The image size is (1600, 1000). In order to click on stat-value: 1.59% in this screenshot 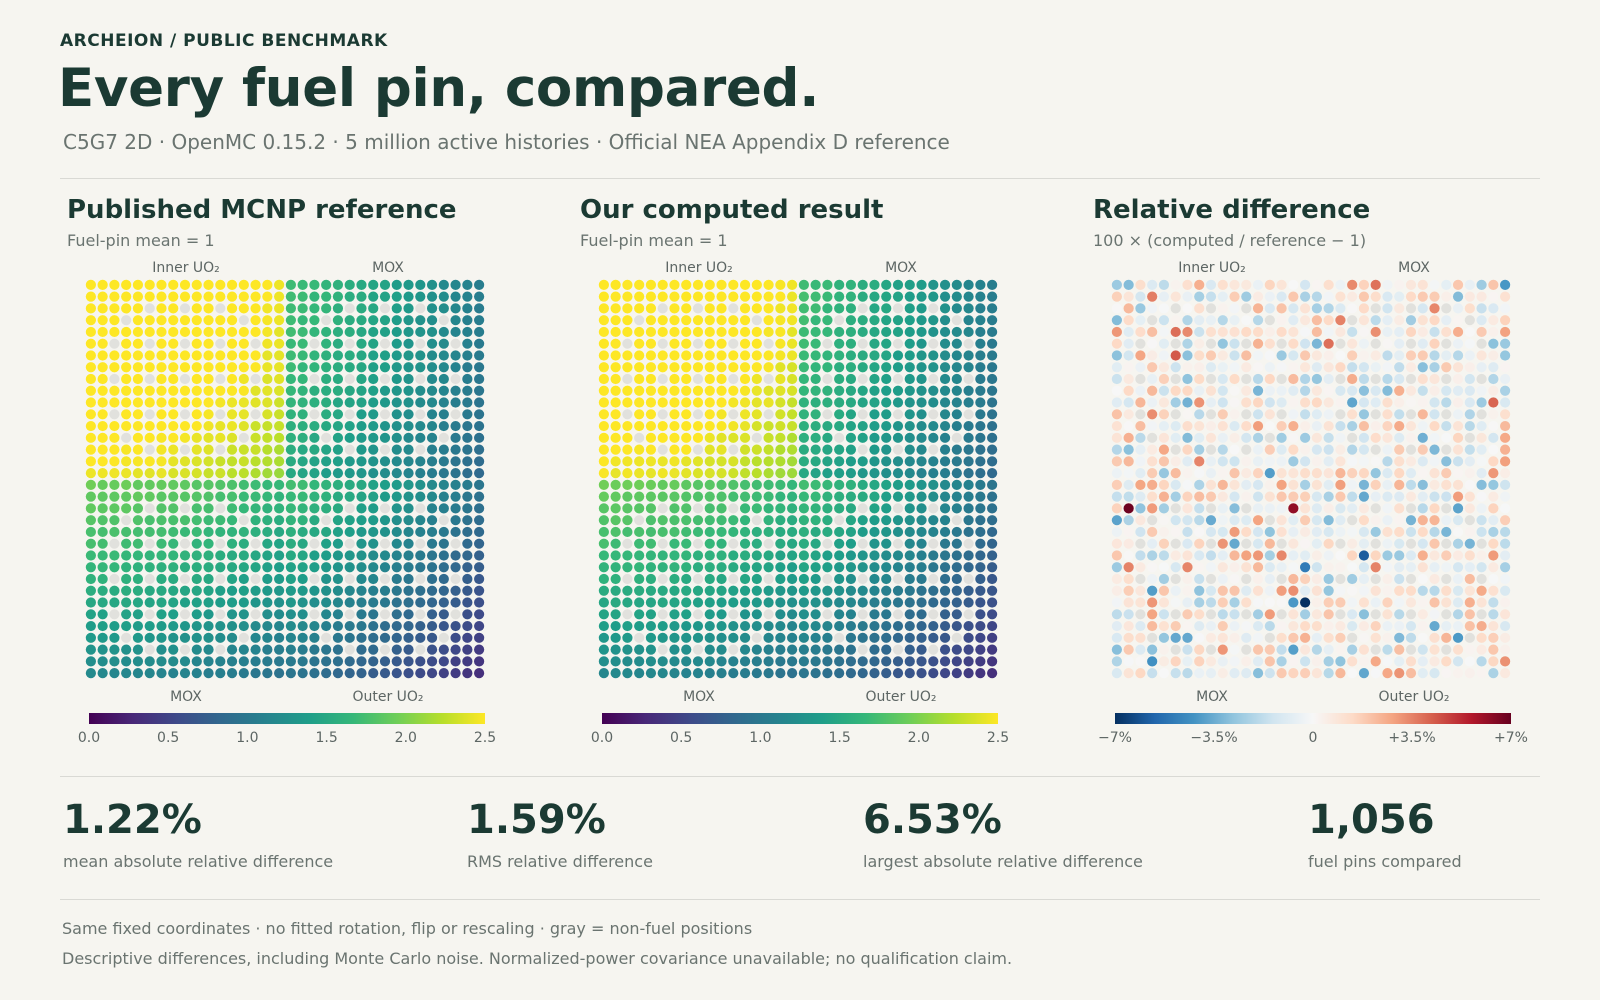, I will do `click(536, 820)`.